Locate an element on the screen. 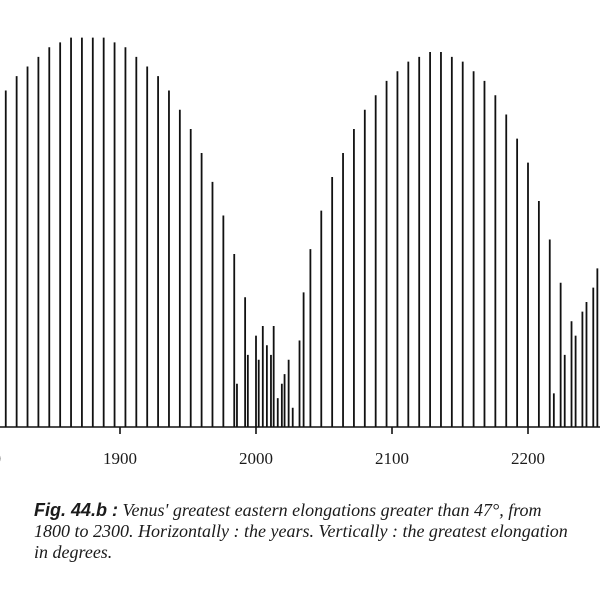 Image resolution: width=600 pixels, height=600 pixels. x-axis-ticks: 1800 1900 2000 2100 2200 is located at coordinates (272, 447).